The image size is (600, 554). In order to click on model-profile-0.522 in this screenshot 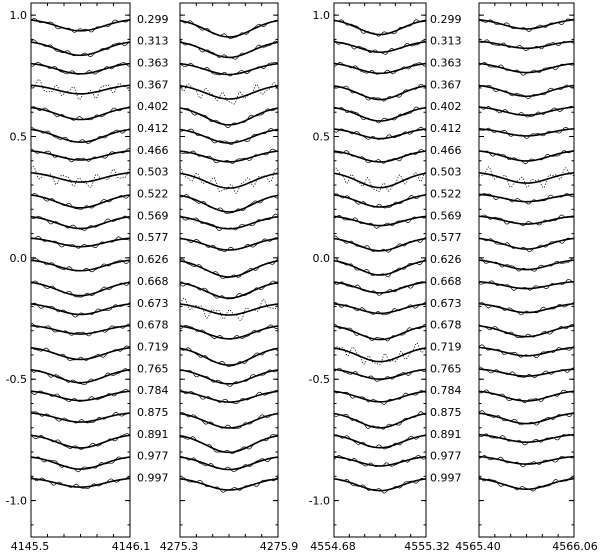, I will do `click(526, 198)`.